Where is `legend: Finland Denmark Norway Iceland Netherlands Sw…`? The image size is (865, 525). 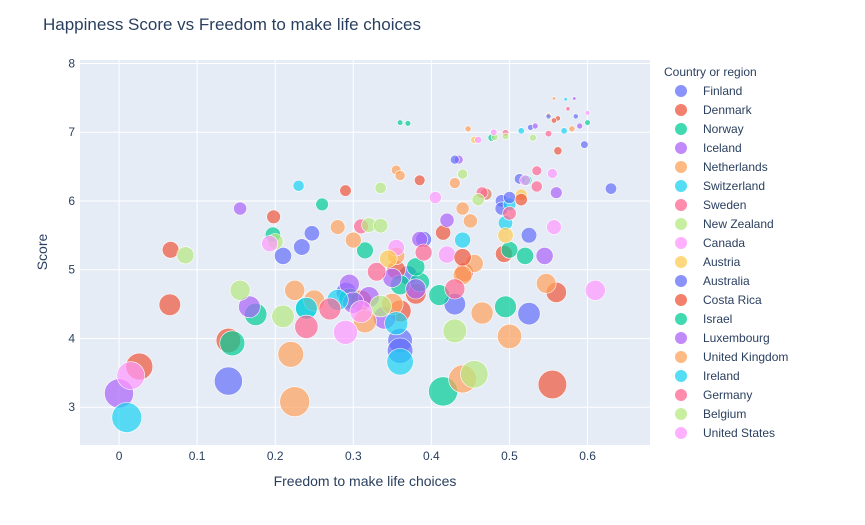 legend: Finland Denmark Norway Iceland Netherlands Sw… is located at coordinates (731, 262).